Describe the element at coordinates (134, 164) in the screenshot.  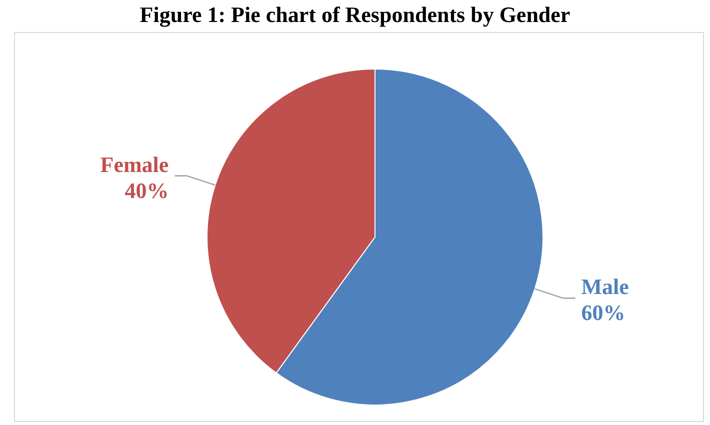
I see `slice-label: Female` at that location.